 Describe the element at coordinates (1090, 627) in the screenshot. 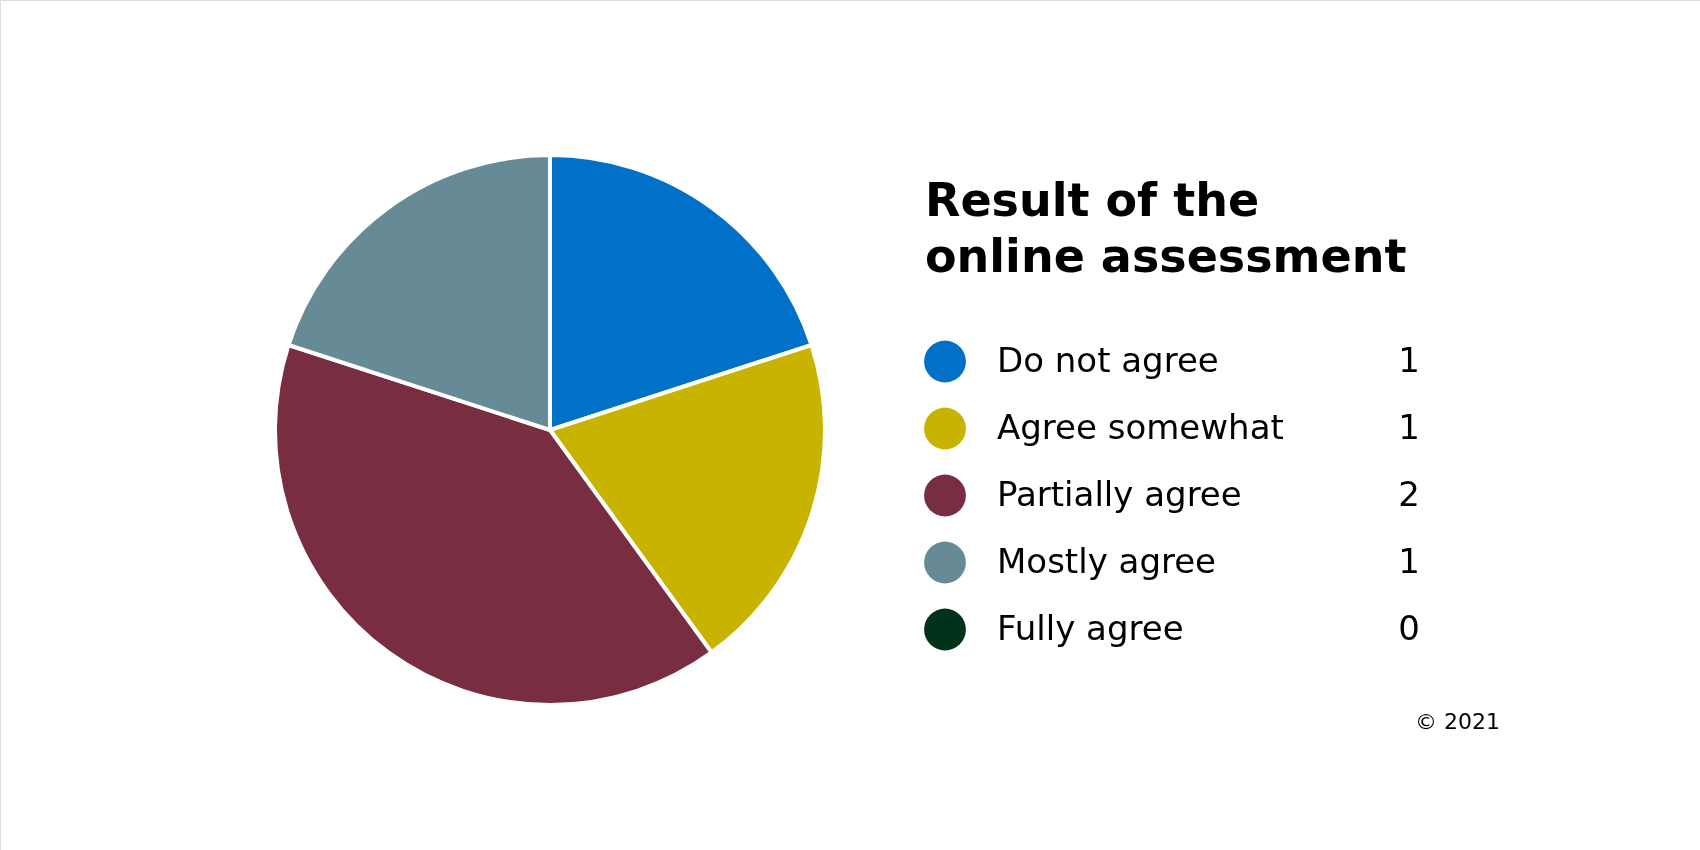

I see `legend-label: Fully agree` at that location.